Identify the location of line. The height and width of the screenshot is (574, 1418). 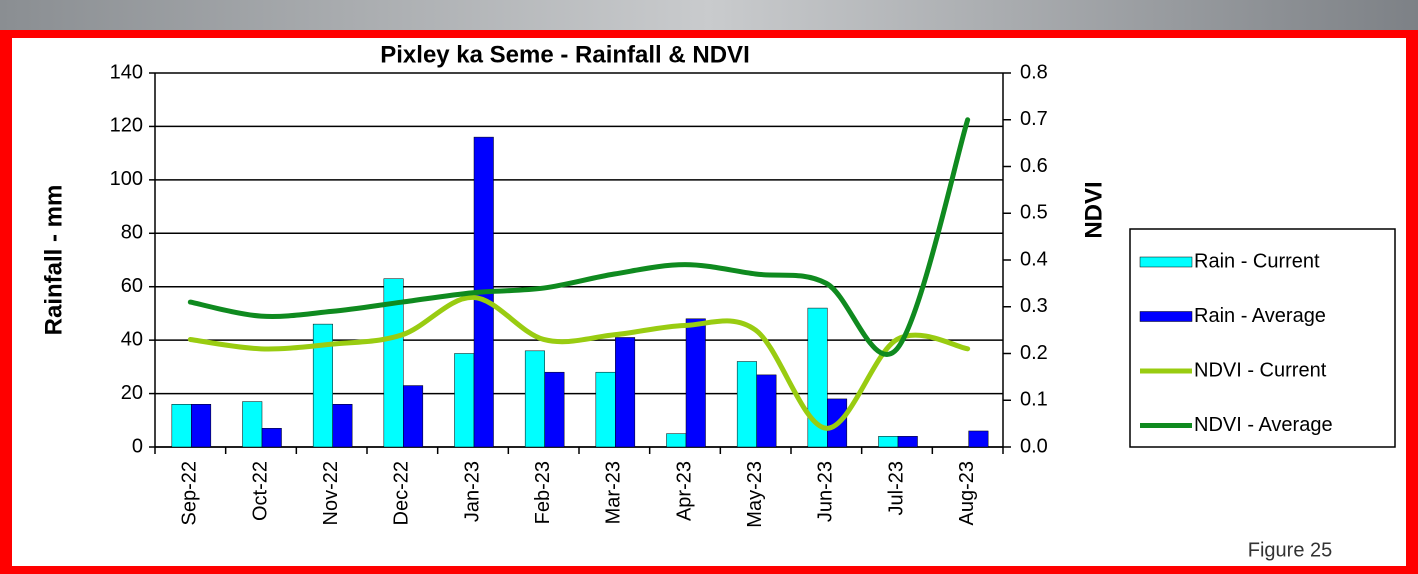
(579, 362).